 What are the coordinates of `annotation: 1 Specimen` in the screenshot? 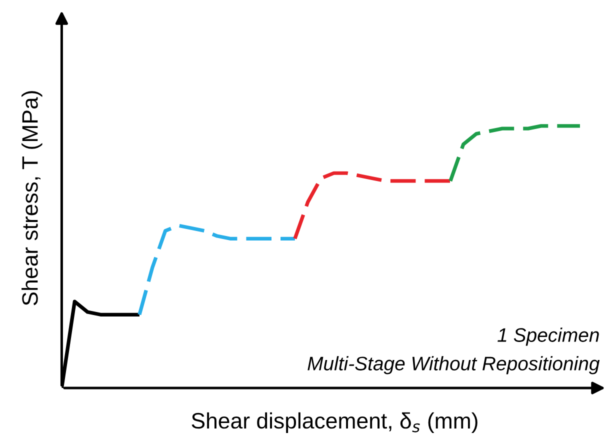 It's located at (548, 337).